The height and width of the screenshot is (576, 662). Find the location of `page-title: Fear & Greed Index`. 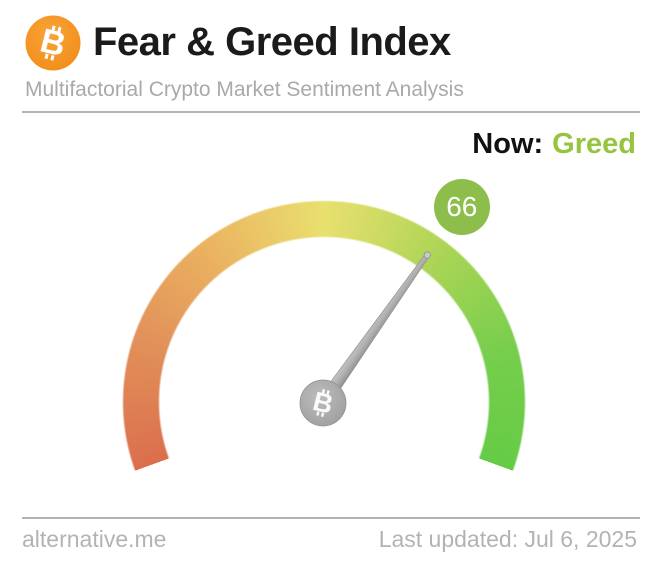

page-title: Fear & Greed Index is located at coordinates (272, 42).